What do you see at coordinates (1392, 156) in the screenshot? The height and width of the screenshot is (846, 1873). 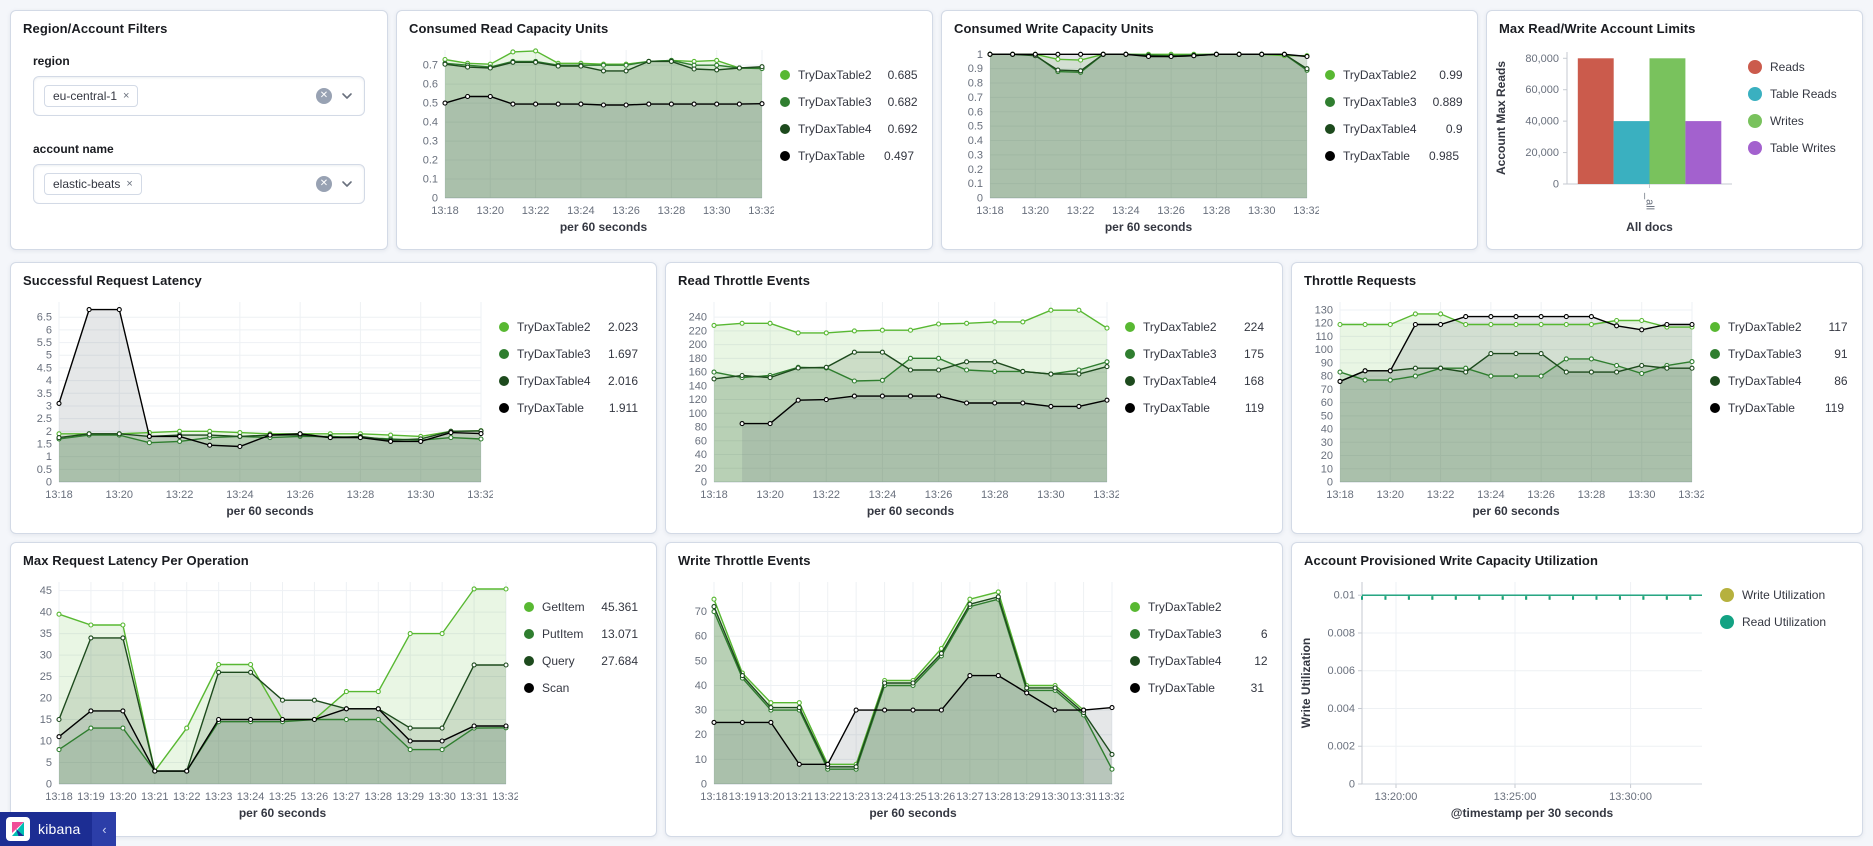 I see `legend-item: TryDaxTable 0.985` at bounding box center [1392, 156].